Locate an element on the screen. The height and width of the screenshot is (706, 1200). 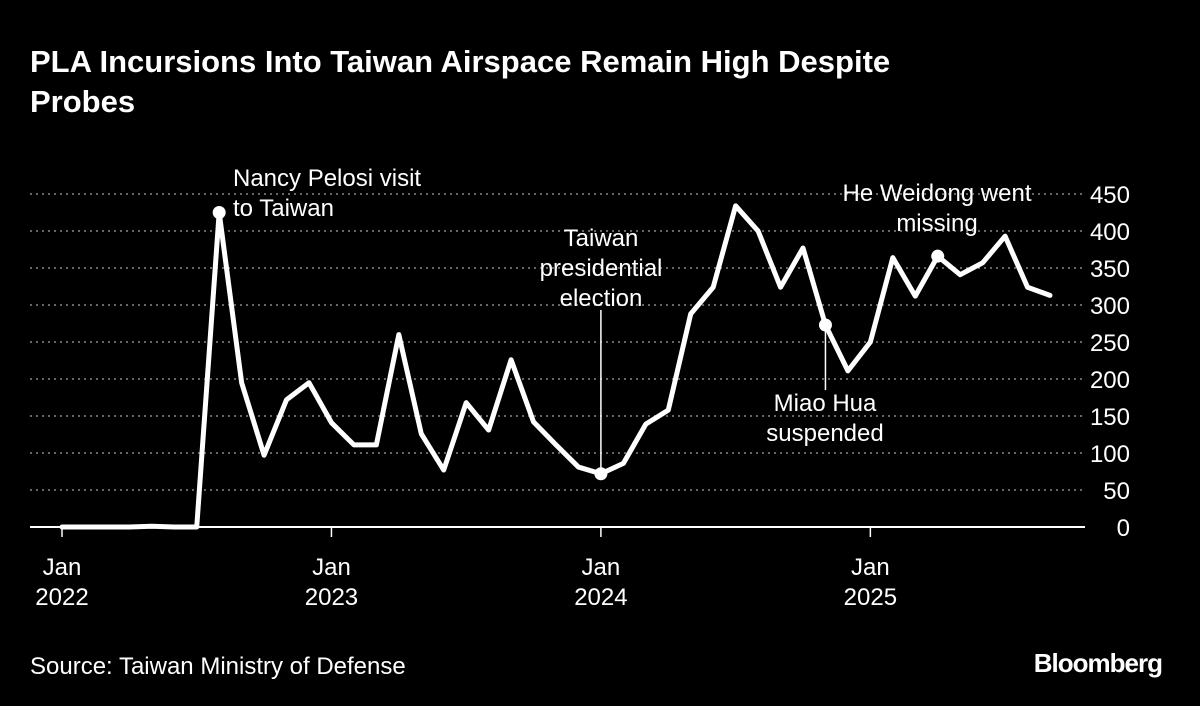
brand: Bloomberg is located at coordinates (1098, 663).